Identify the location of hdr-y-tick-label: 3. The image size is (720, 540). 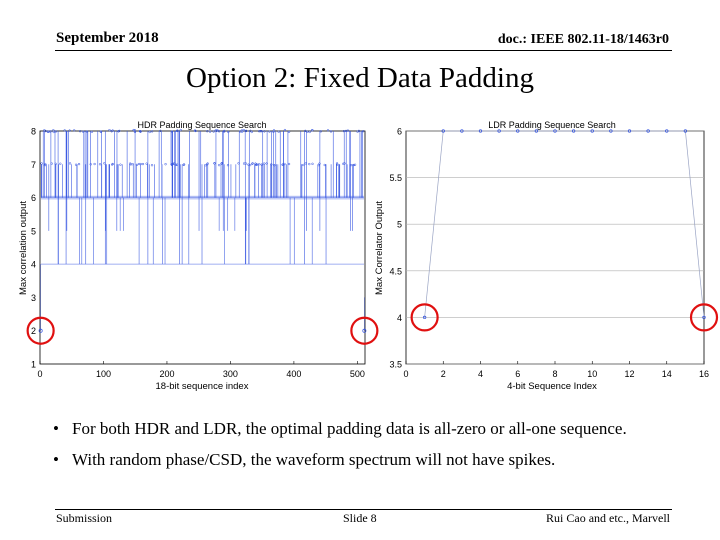
(33, 298).